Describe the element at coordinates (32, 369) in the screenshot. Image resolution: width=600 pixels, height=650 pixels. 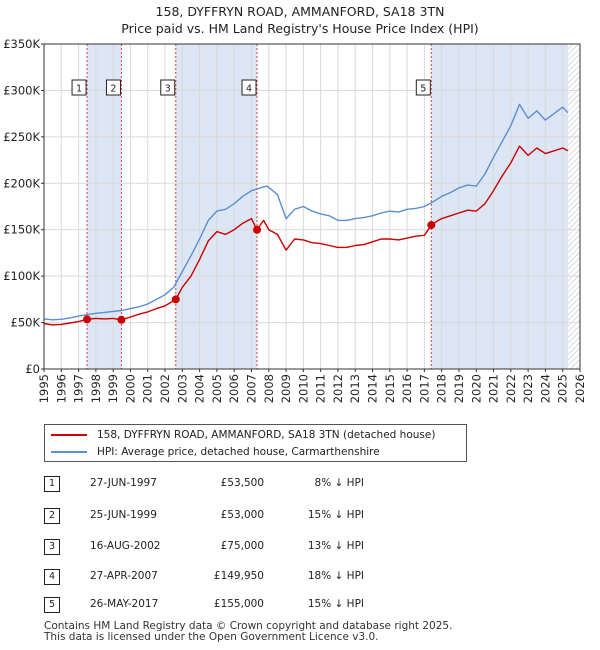
I see `y-tick-label: £0` at that location.